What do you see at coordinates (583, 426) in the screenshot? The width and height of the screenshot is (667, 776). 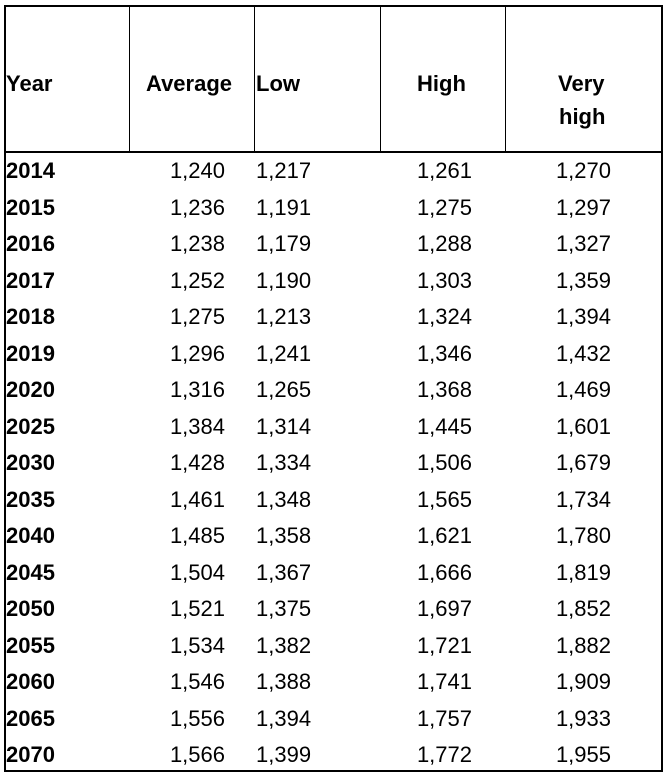 I see `cell-very-high: 1,601` at bounding box center [583, 426].